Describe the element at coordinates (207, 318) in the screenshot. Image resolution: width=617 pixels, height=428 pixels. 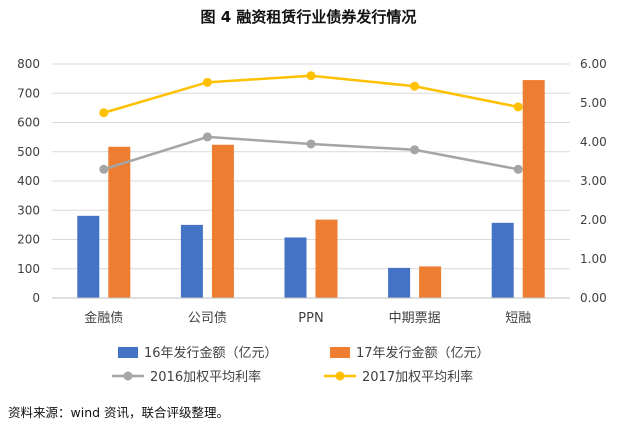
I see `x-tick-label: 公司债` at that location.